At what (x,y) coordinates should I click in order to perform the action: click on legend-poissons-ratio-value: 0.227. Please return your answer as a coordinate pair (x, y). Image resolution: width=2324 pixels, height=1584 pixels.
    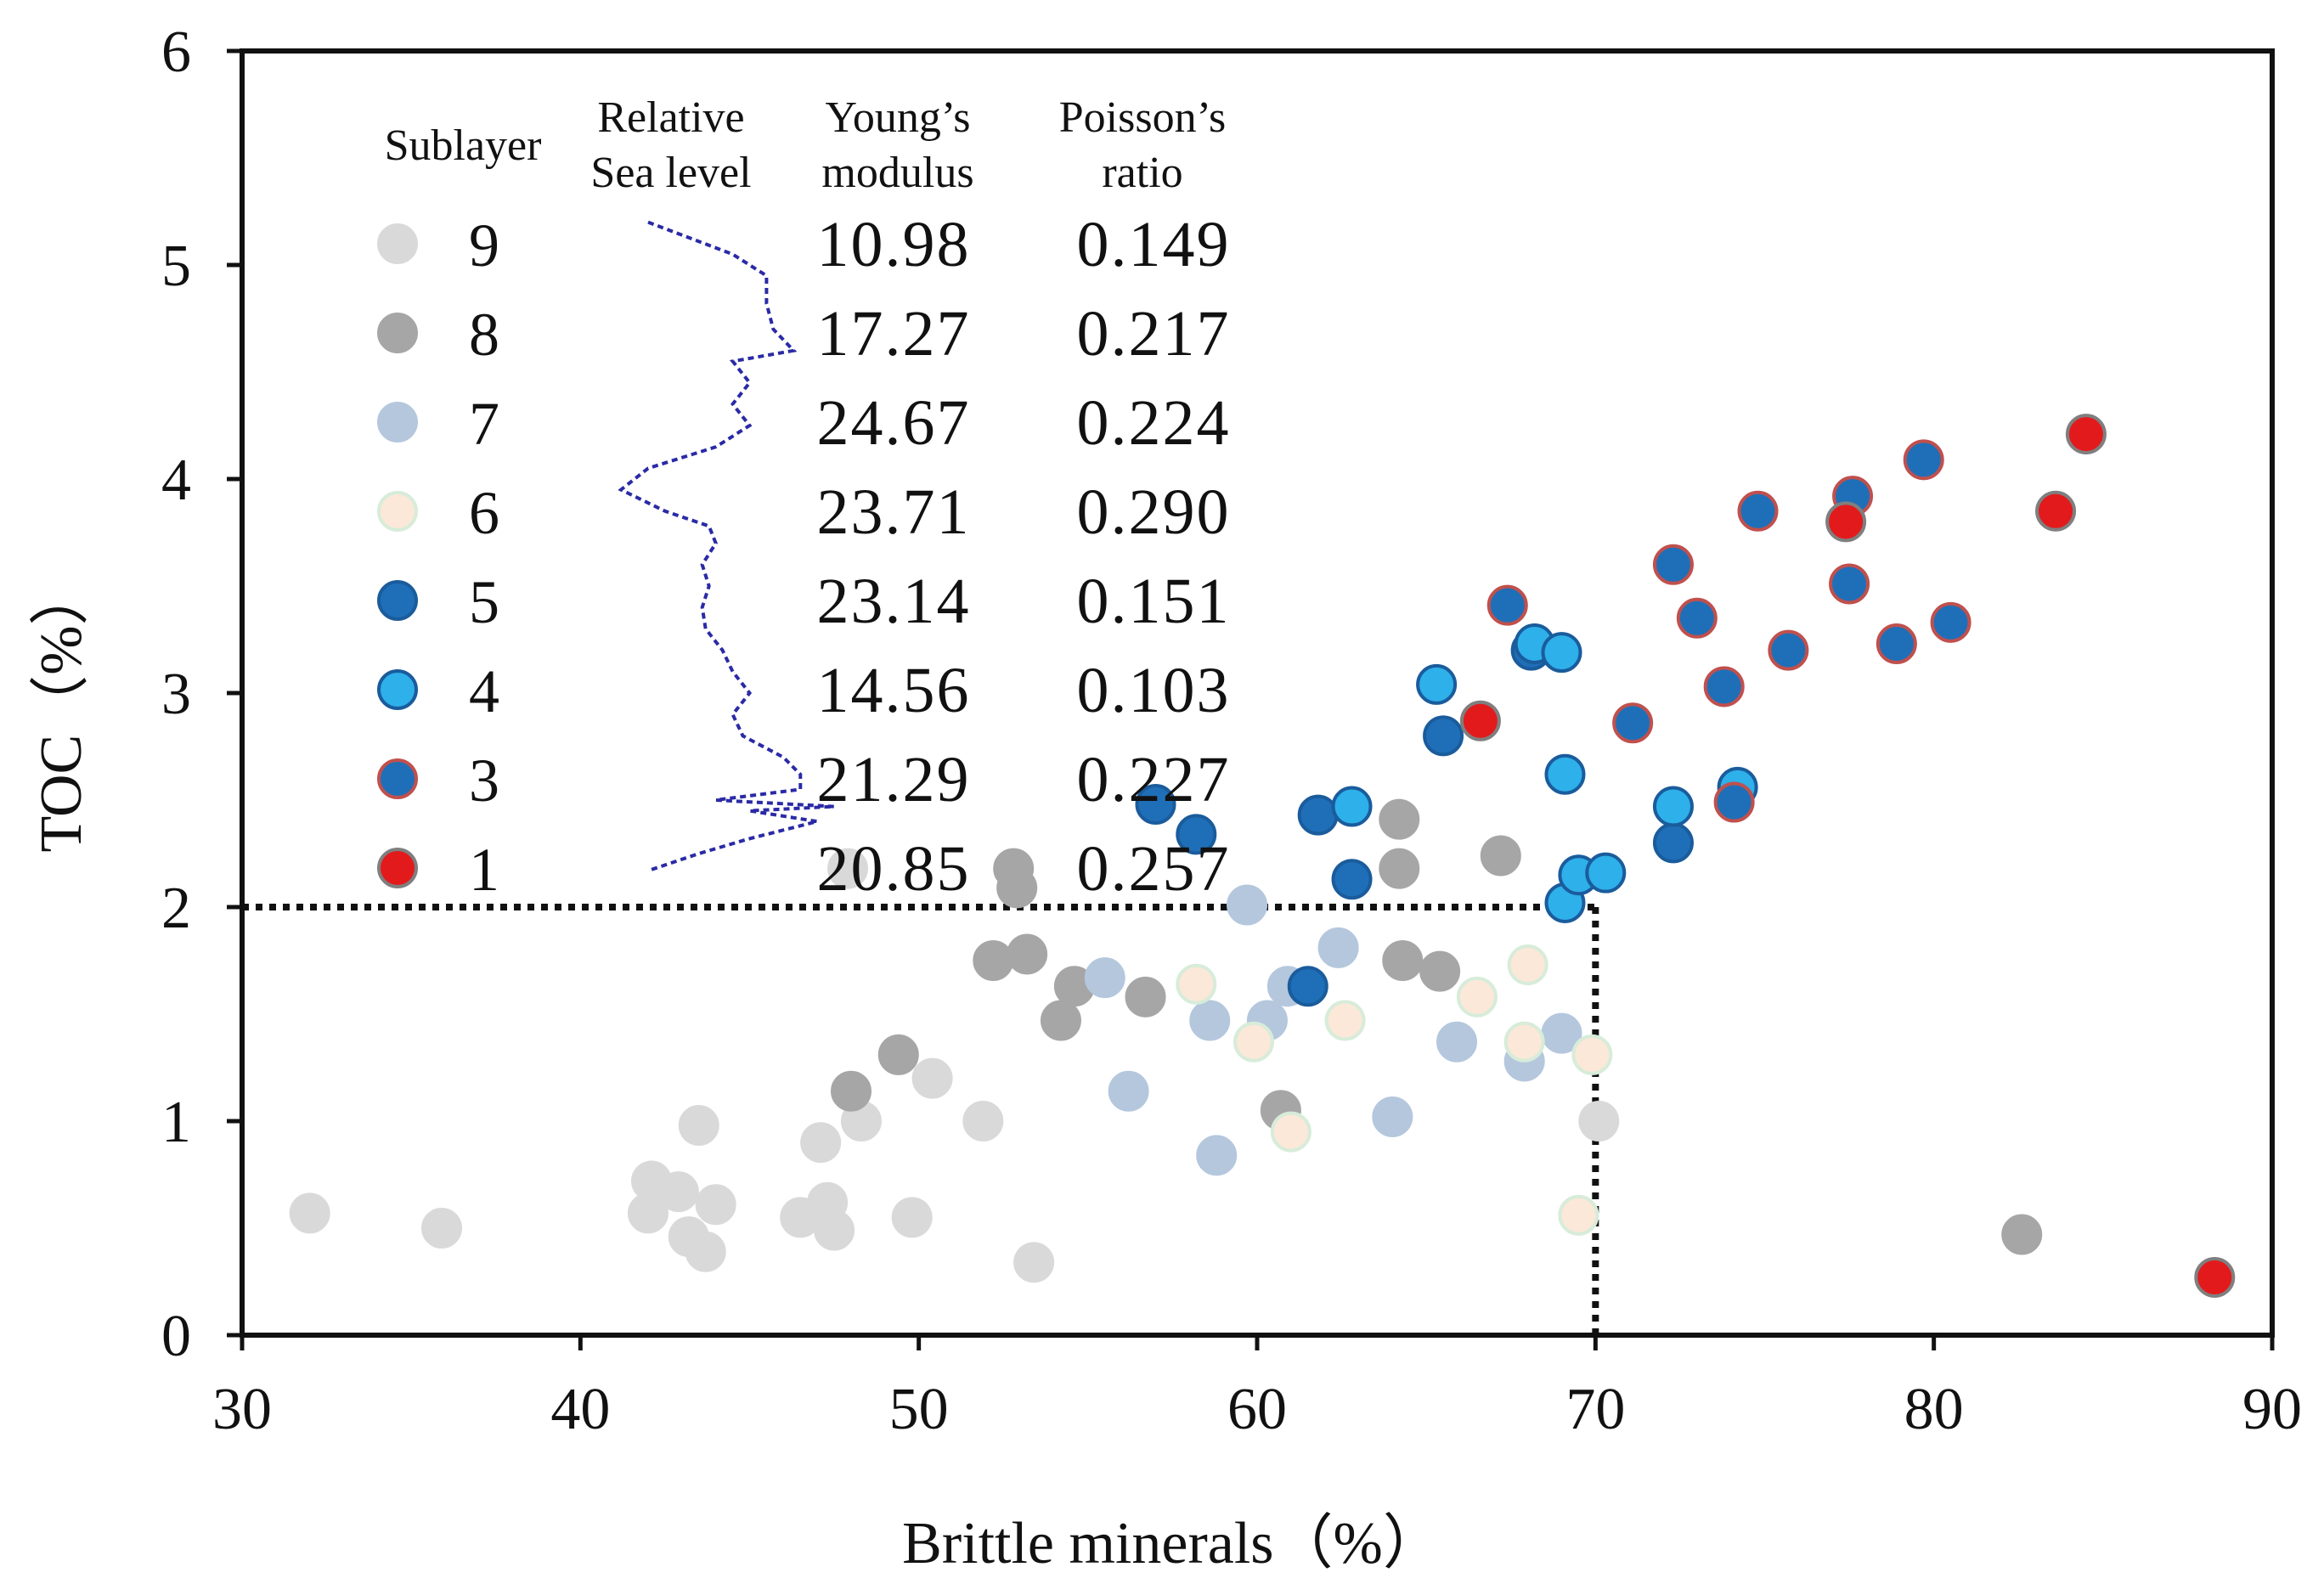
    Looking at the image, I should click on (1154, 779).